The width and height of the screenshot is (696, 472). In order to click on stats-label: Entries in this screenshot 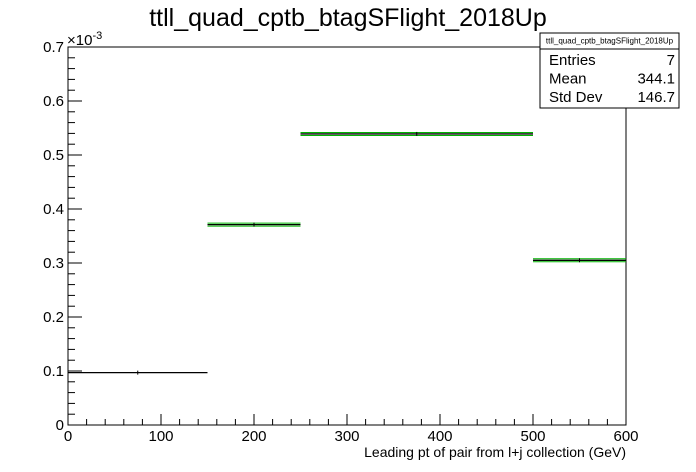, I will do `click(572, 60)`.